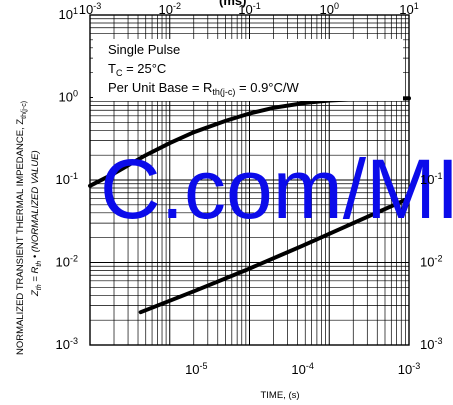  Describe the element at coordinates (409, 369) in the screenshot. I see `bottom-x-tick-label: 10⁻³` at that location.